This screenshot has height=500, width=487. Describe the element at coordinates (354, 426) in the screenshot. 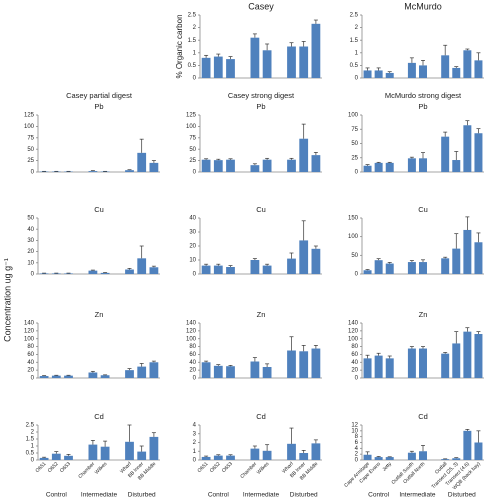

I see `y-tick-label: 12` at that location.